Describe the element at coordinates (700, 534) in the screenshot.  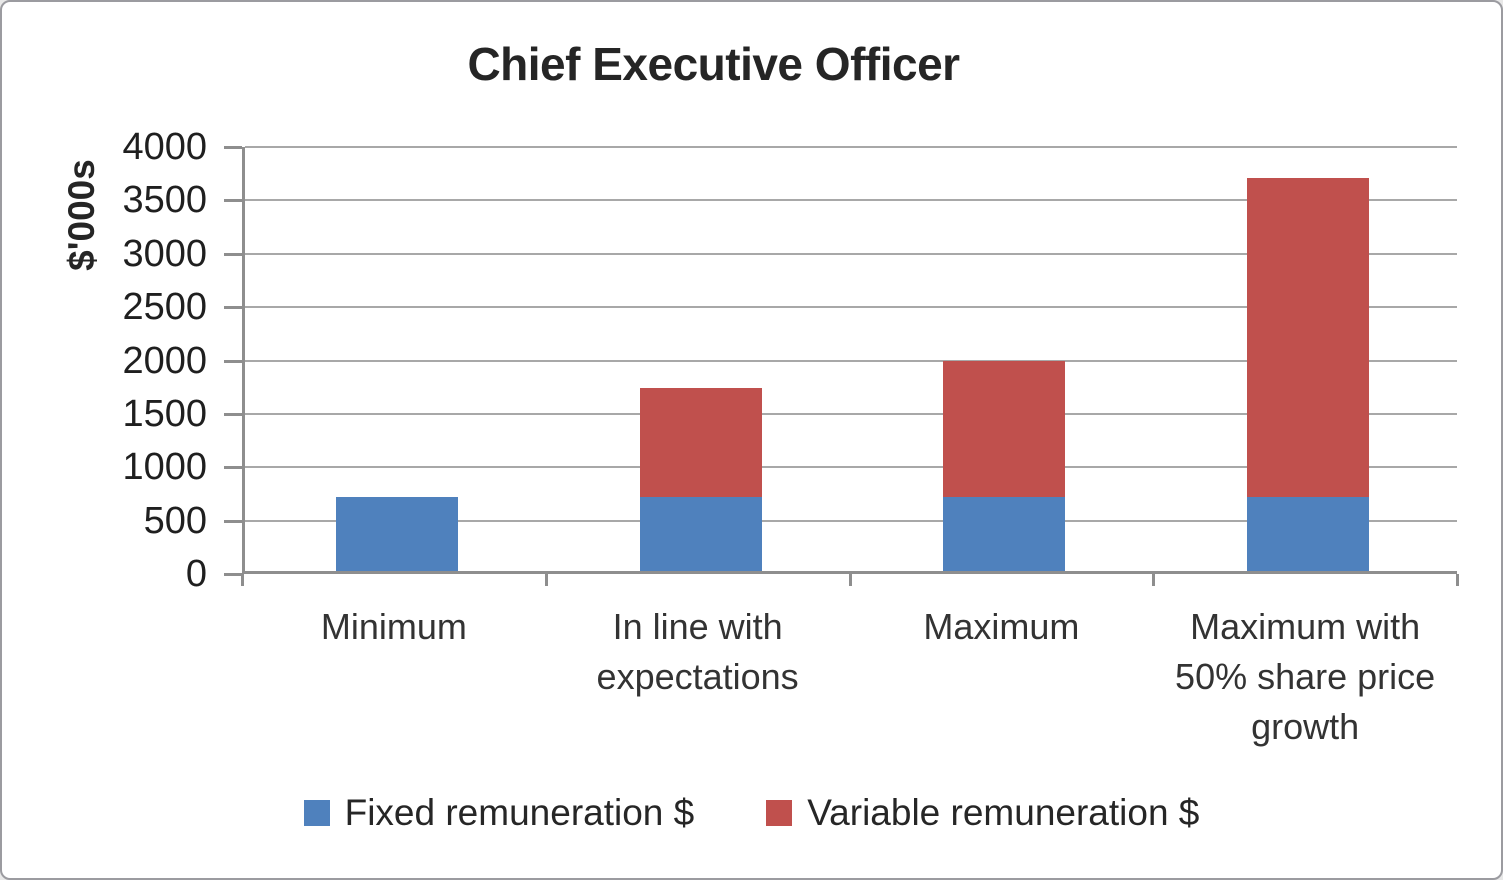
I see `bar-segment-fixed-remuneration-in-line-with-expectations` at that location.